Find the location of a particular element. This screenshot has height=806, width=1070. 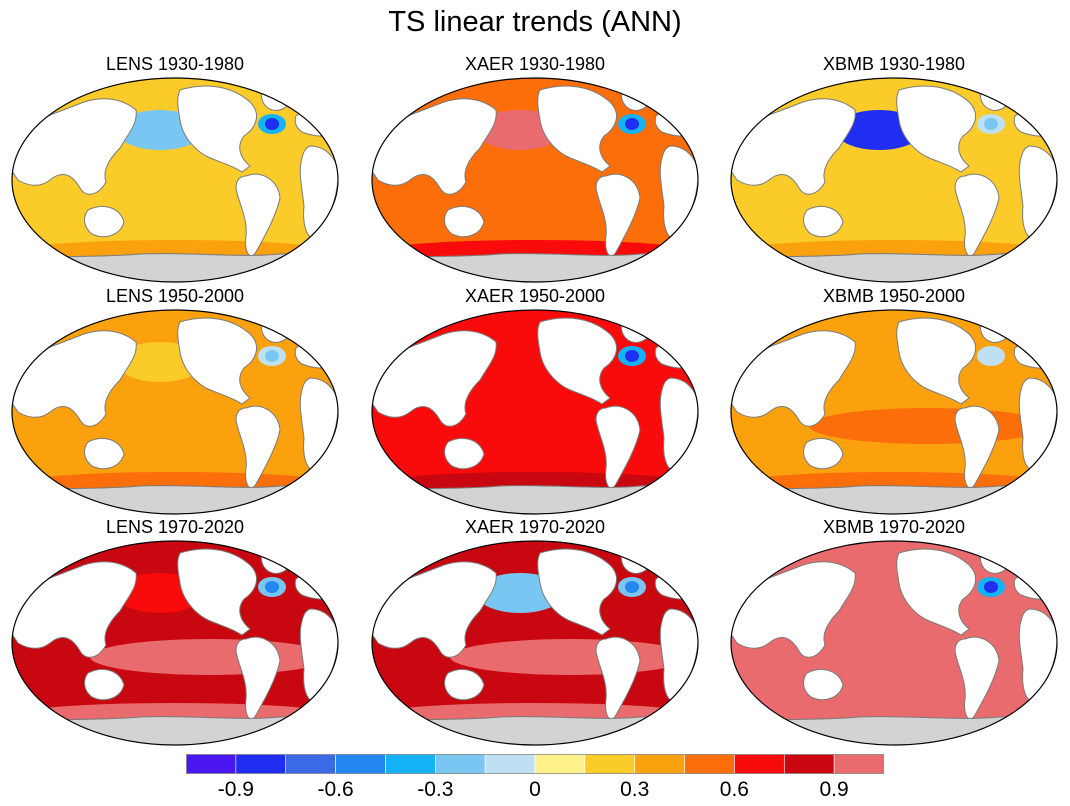

colorbar-tick-label: 0.6 is located at coordinates (734, 789).